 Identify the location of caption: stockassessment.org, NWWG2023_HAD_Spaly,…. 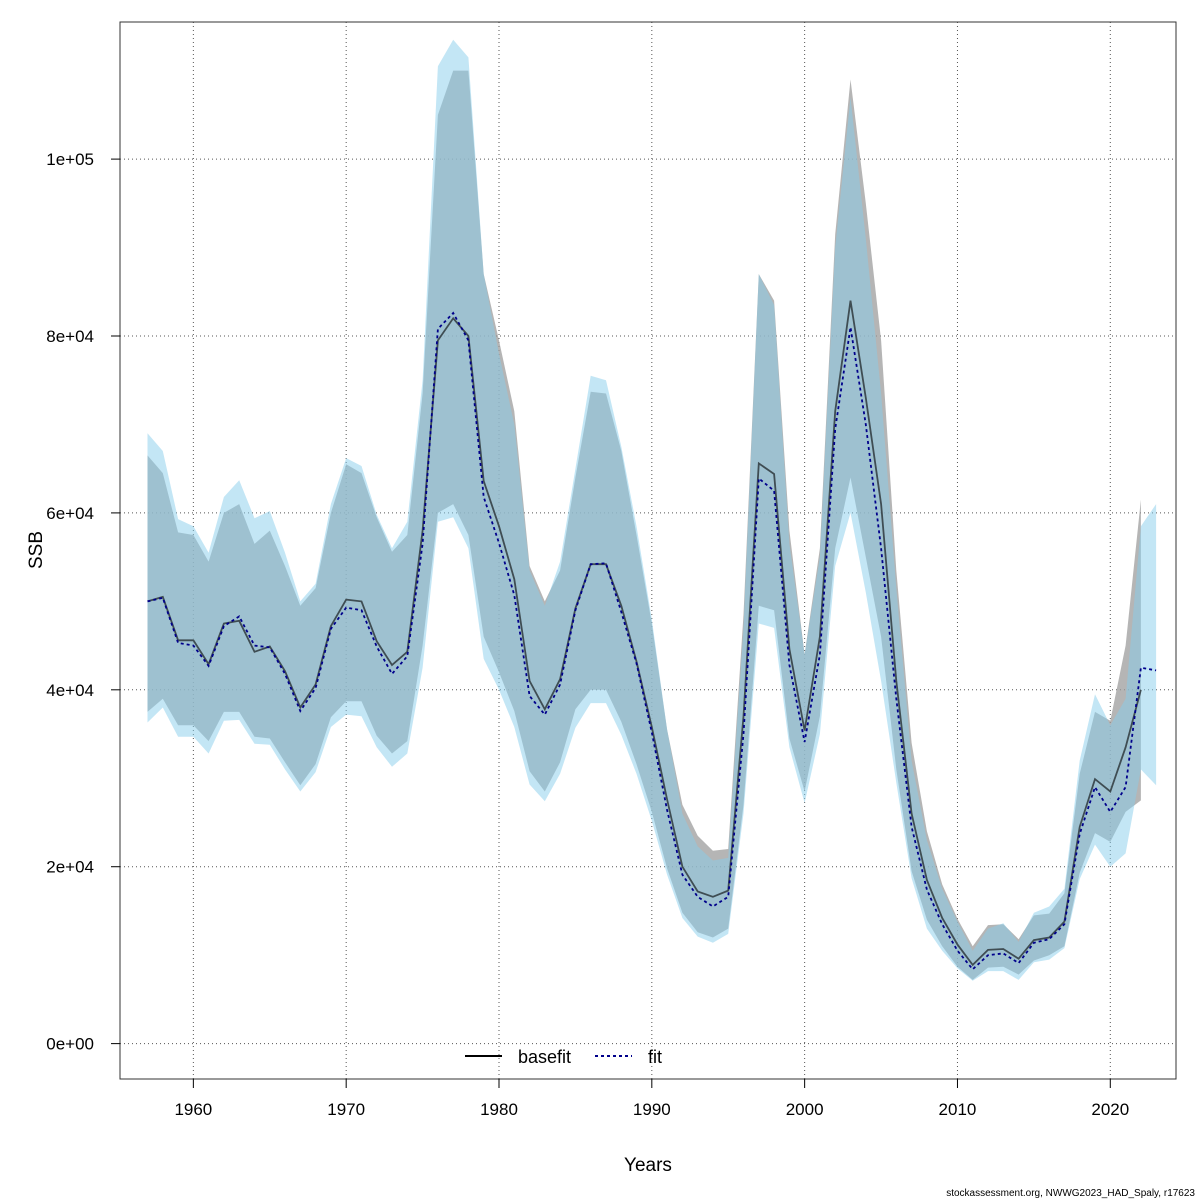
(1070, 1193).